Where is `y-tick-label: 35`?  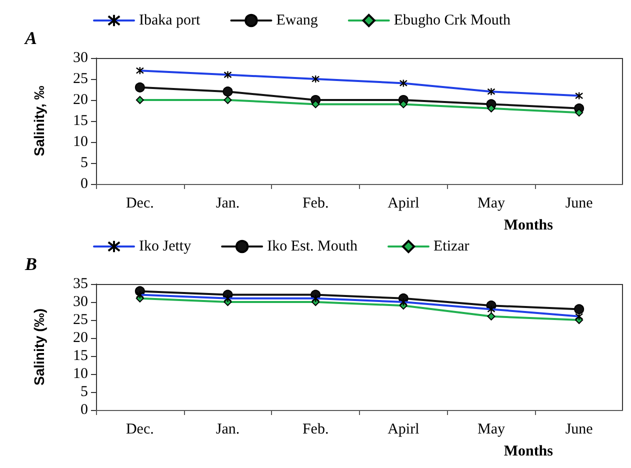
y-tick-label: 35 is located at coordinates (80, 284).